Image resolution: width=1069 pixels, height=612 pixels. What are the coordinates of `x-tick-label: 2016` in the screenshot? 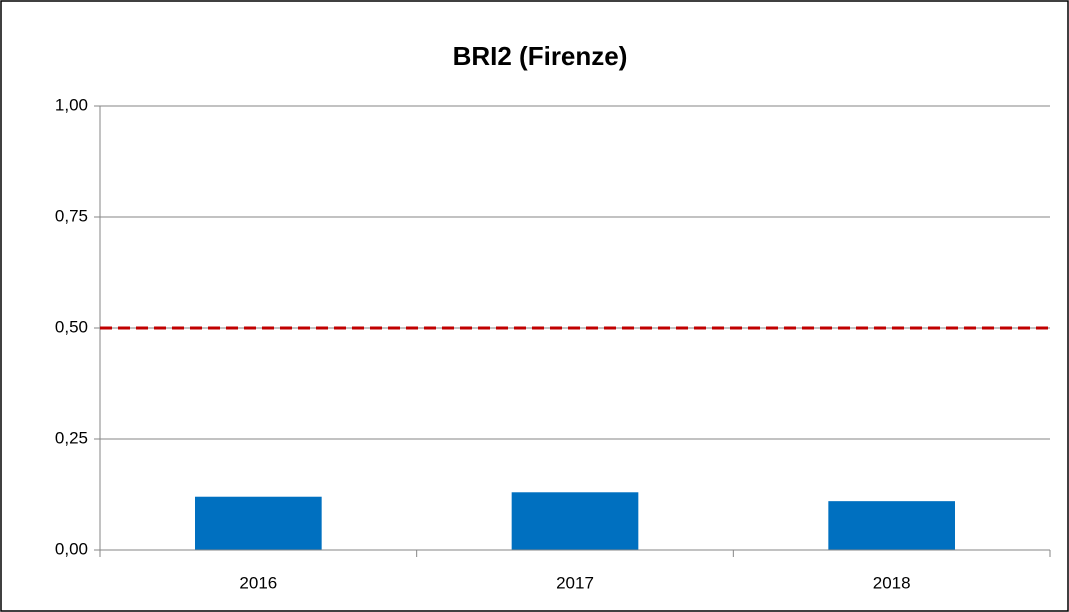 It's located at (258, 582).